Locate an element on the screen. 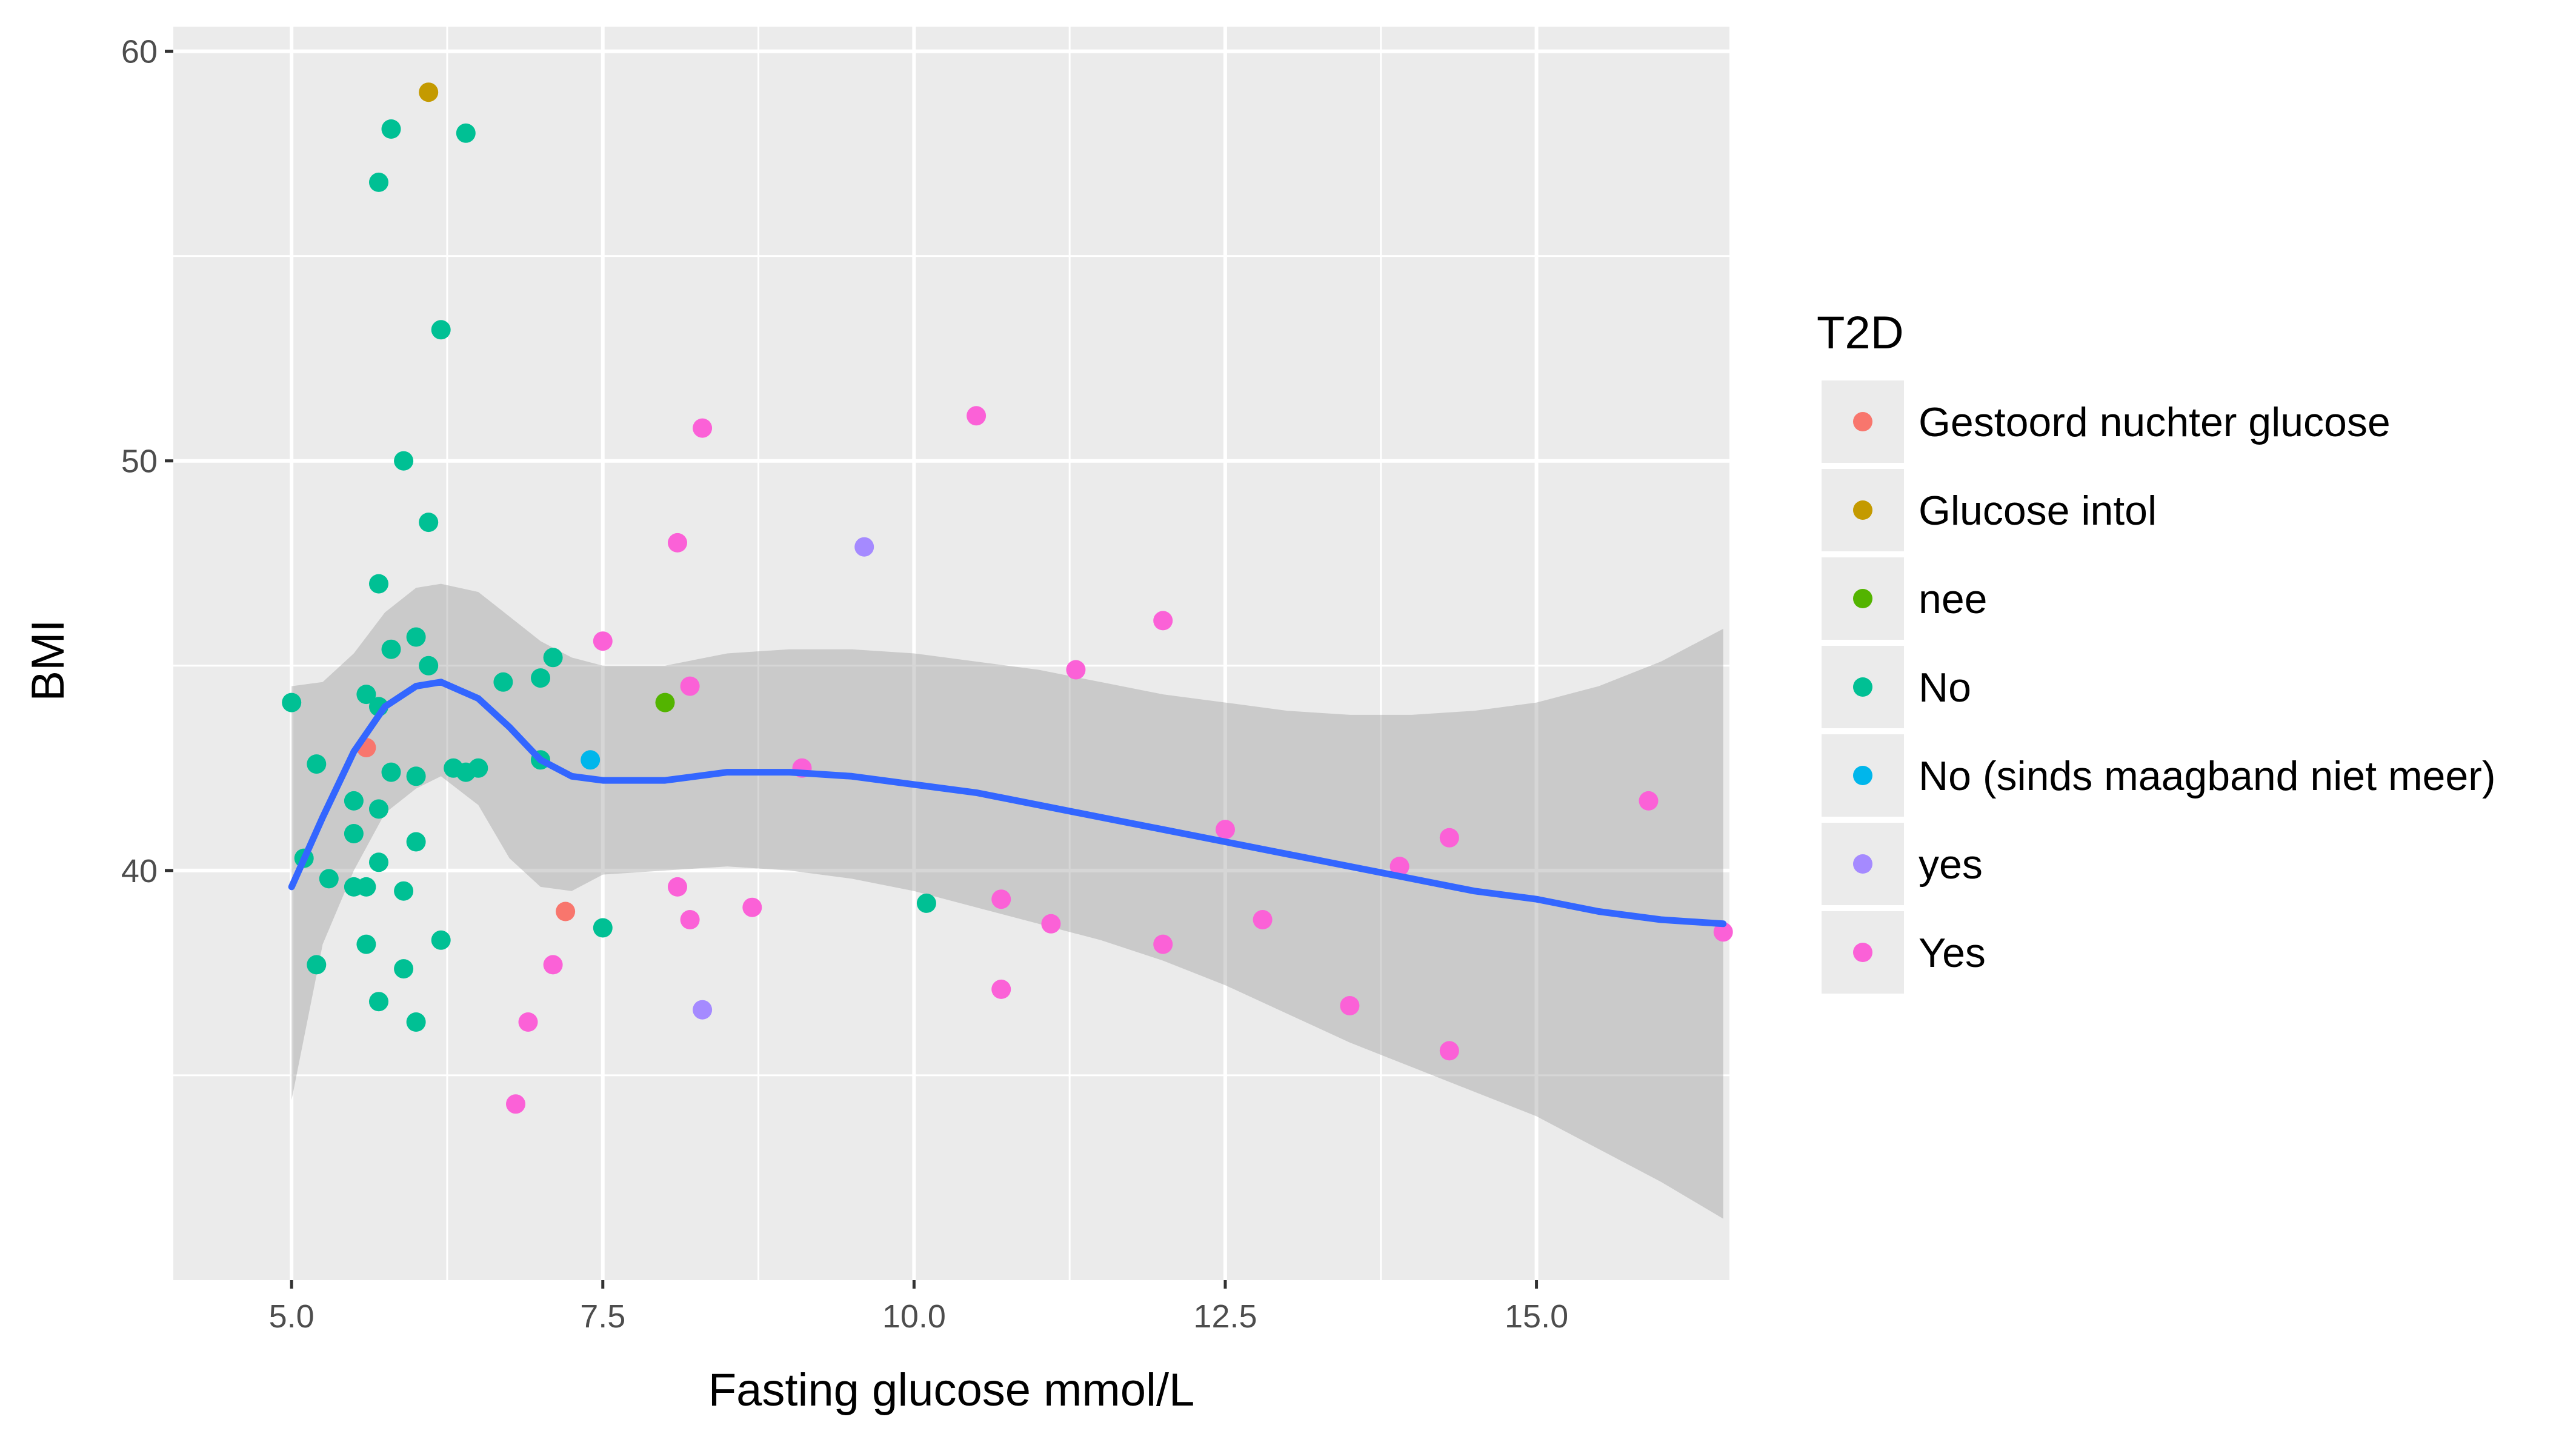 This screenshot has width=2576, height=1431. legend-item: Glucose intol is located at coordinates (1989, 510).